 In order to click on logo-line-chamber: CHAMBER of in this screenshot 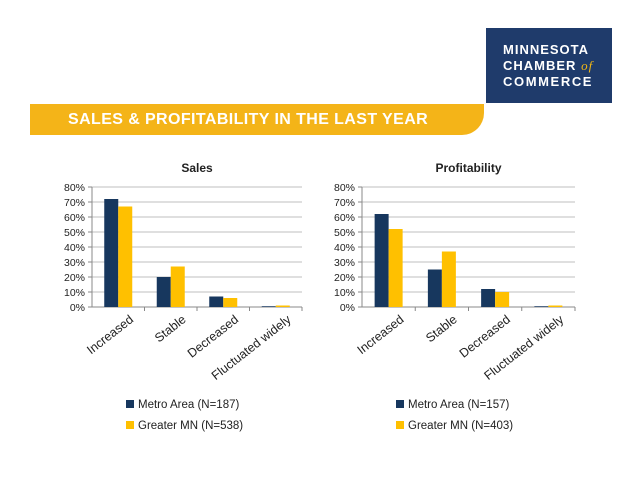, I will do `click(548, 66)`.